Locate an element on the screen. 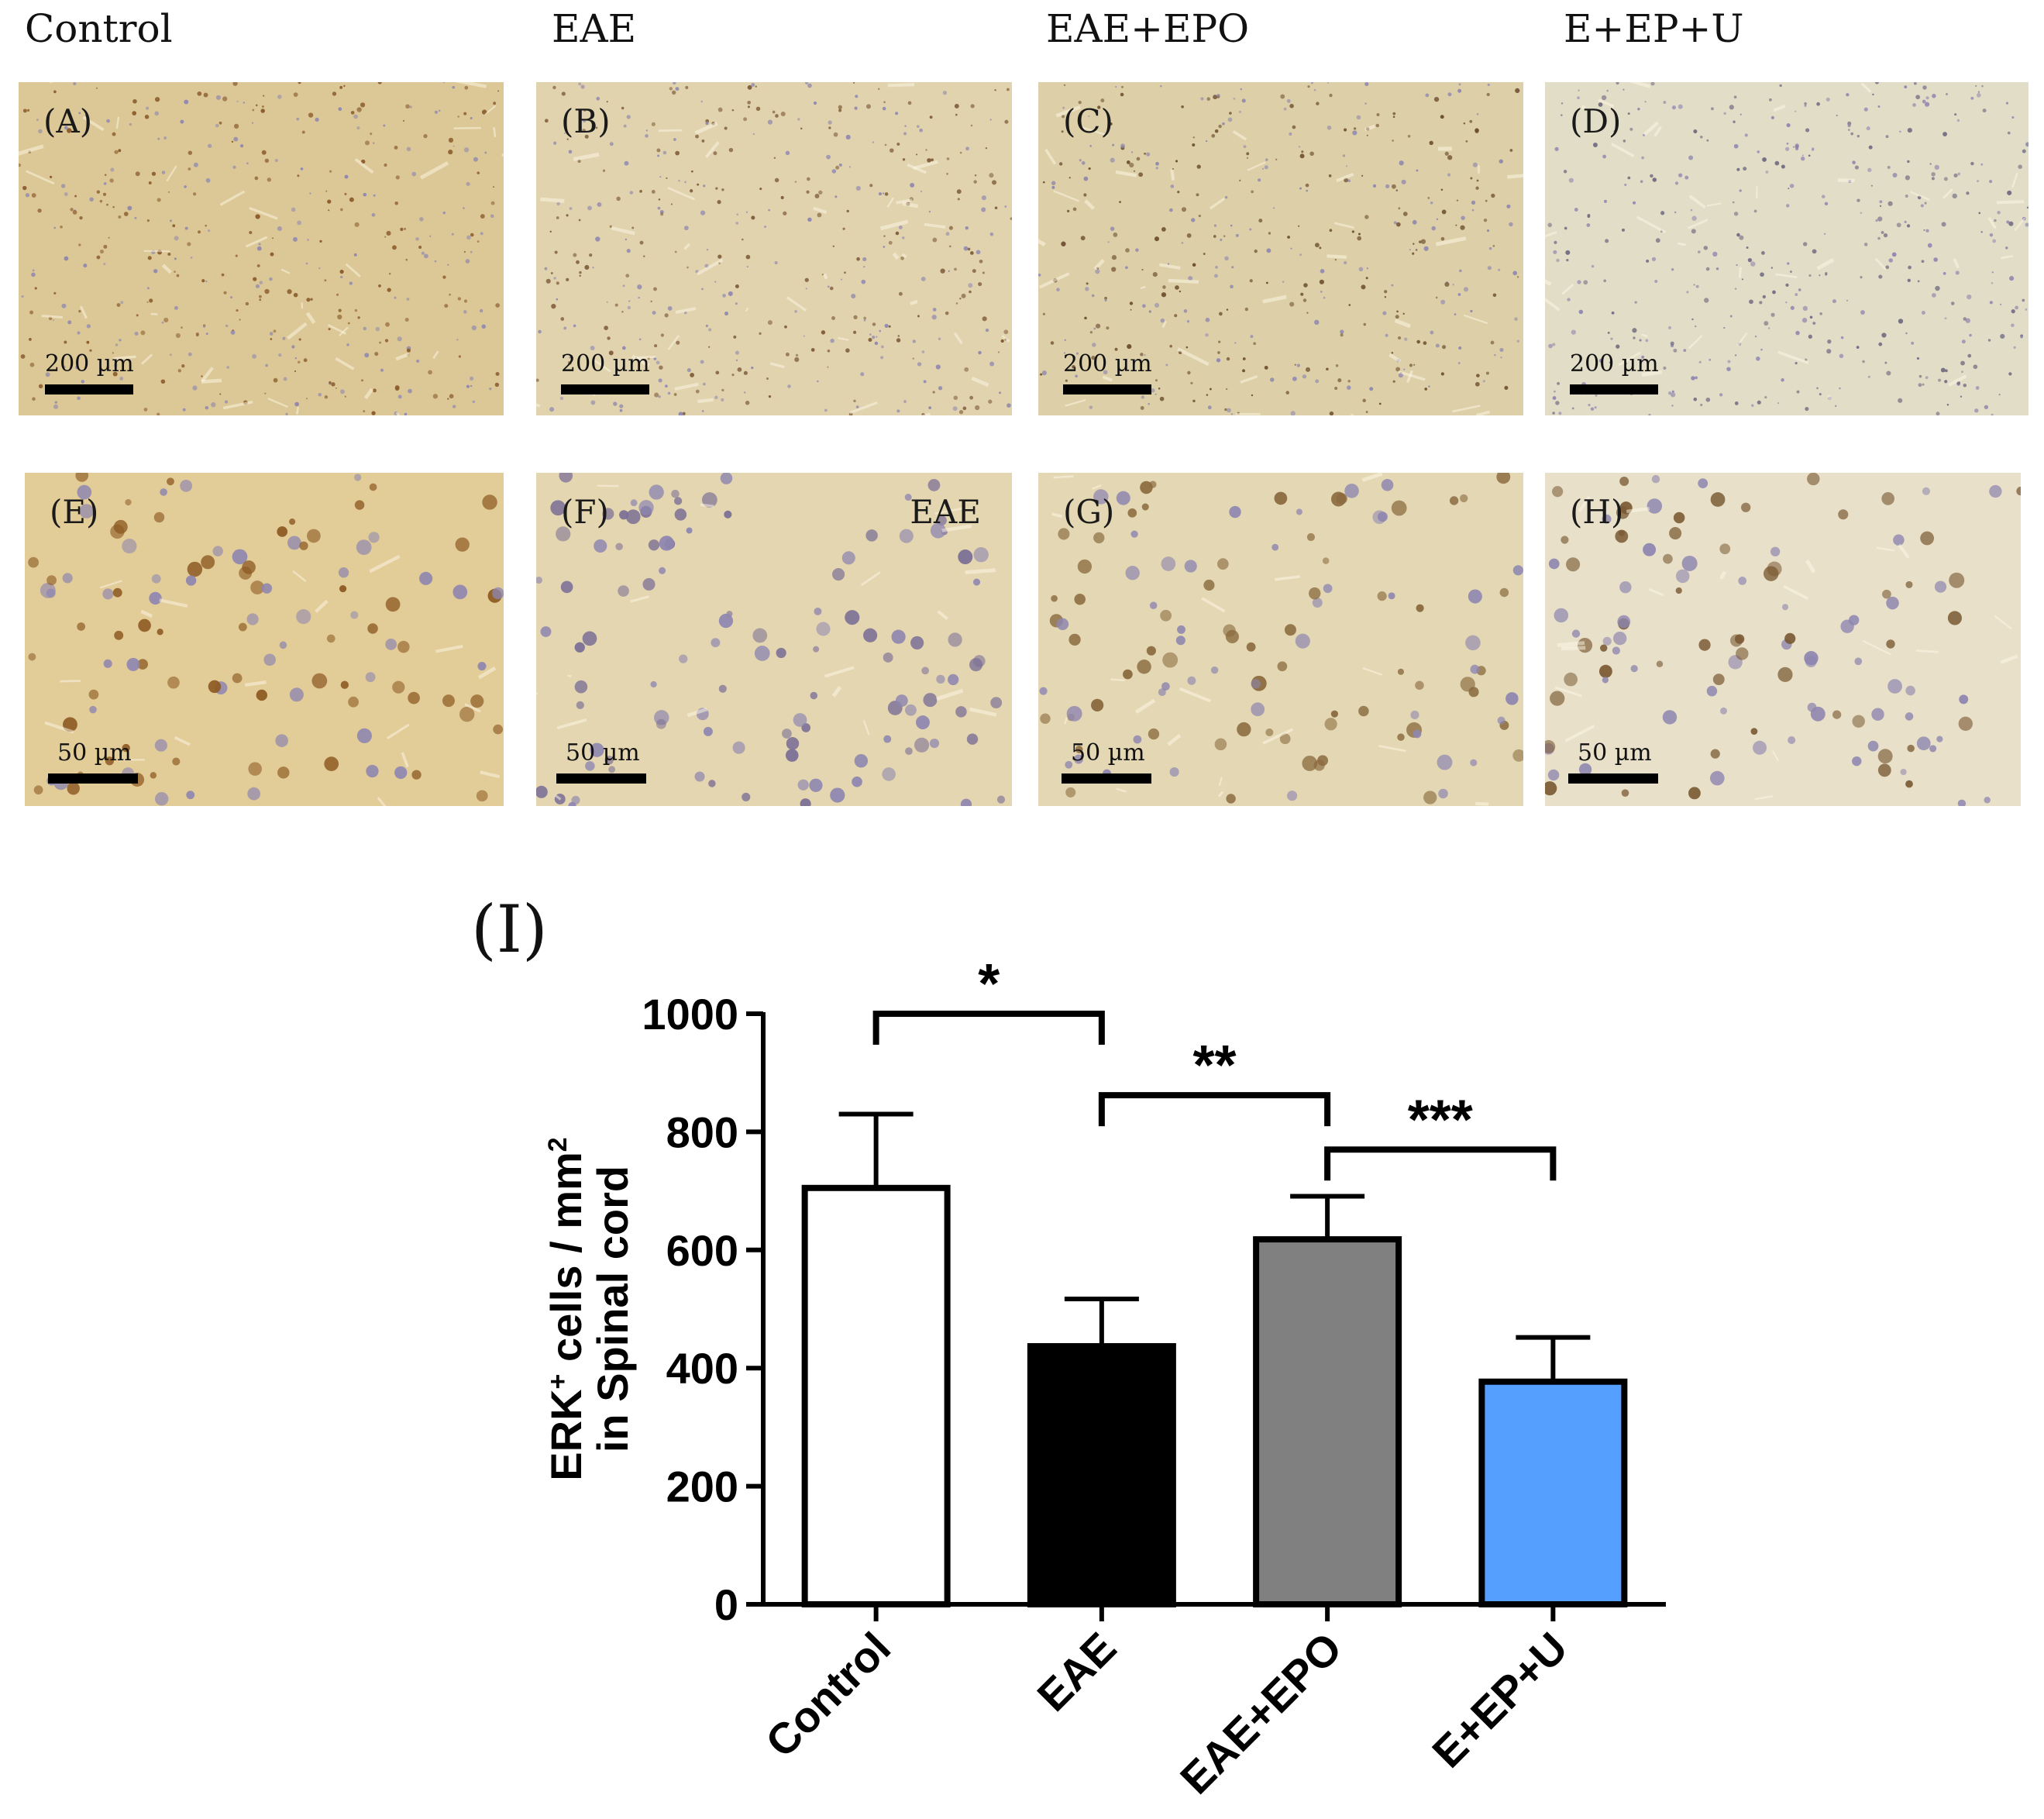  micrograph-texture is located at coordinates (774, 639).